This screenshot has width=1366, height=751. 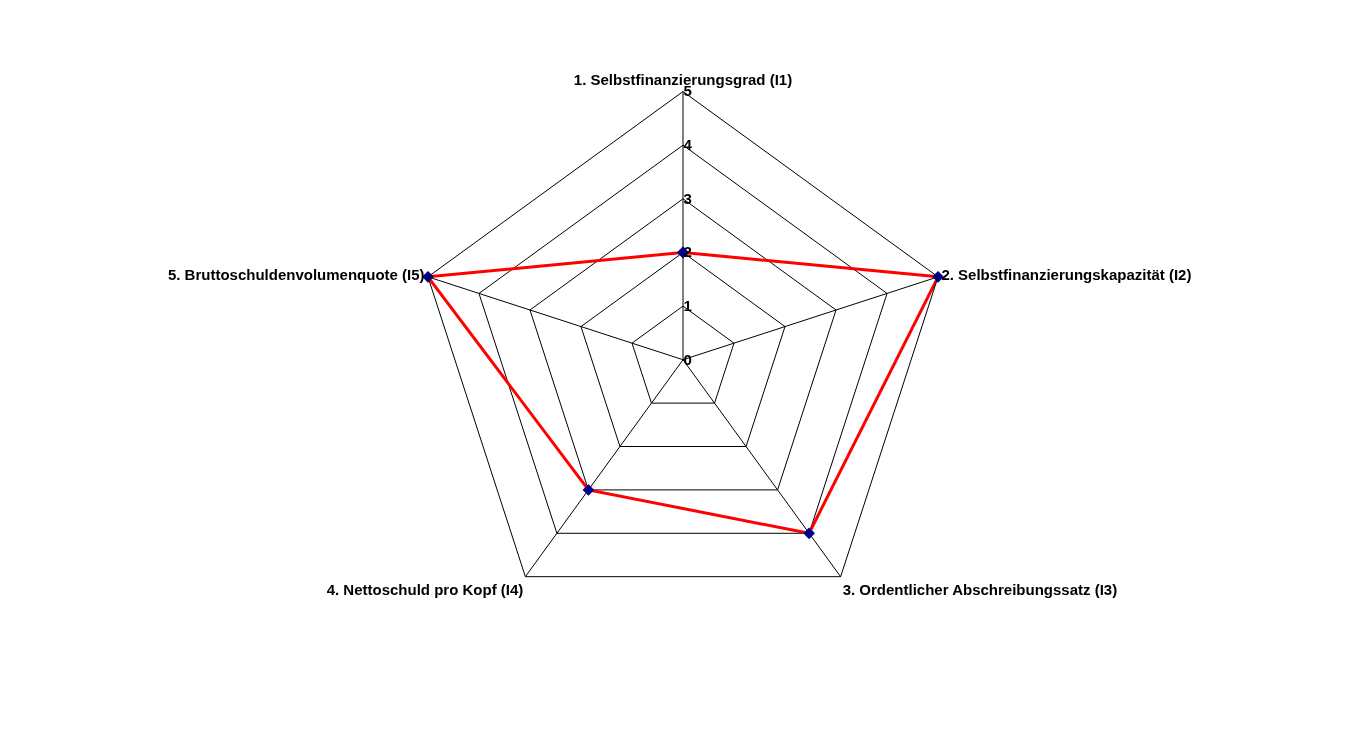 What do you see at coordinates (688, 145) in the screenshot?
I see `y-tick-label: 4` at bounding box center [688, 145].